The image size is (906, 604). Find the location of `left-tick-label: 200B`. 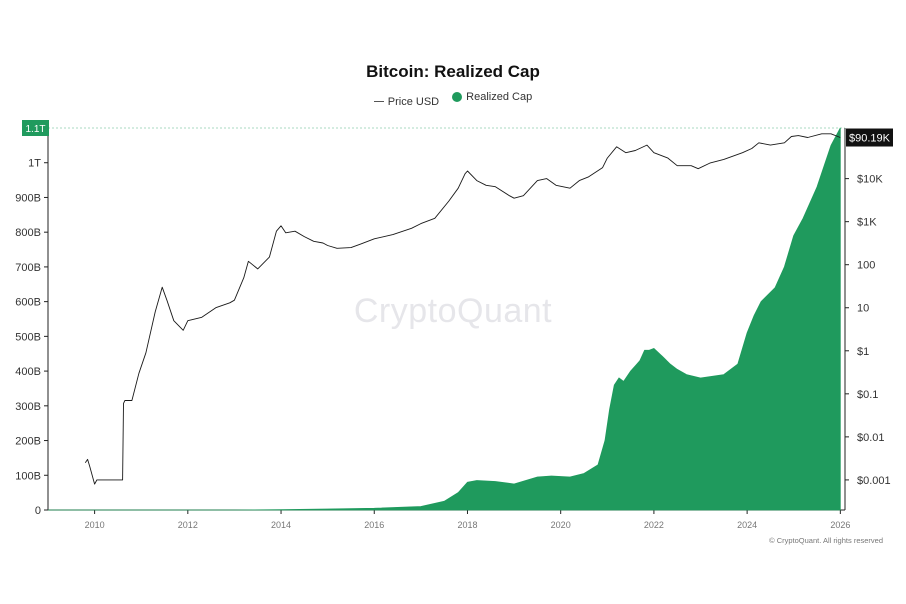

left-tick-label: 200B is located at coordinates (28, 442).